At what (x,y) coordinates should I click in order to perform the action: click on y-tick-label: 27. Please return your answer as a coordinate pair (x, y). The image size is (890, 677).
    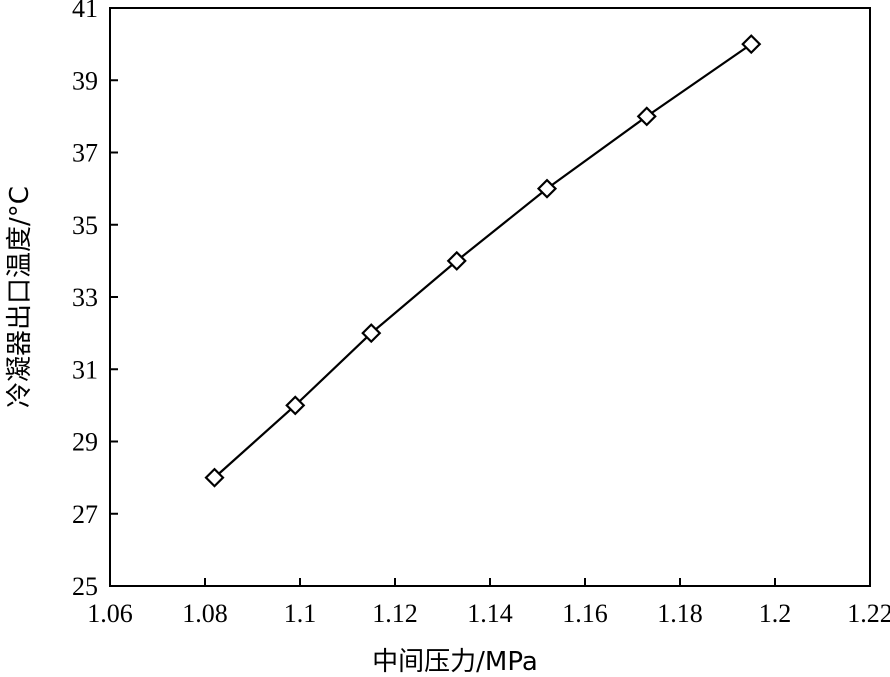
    Looking at the image, I should click on (85, 514).